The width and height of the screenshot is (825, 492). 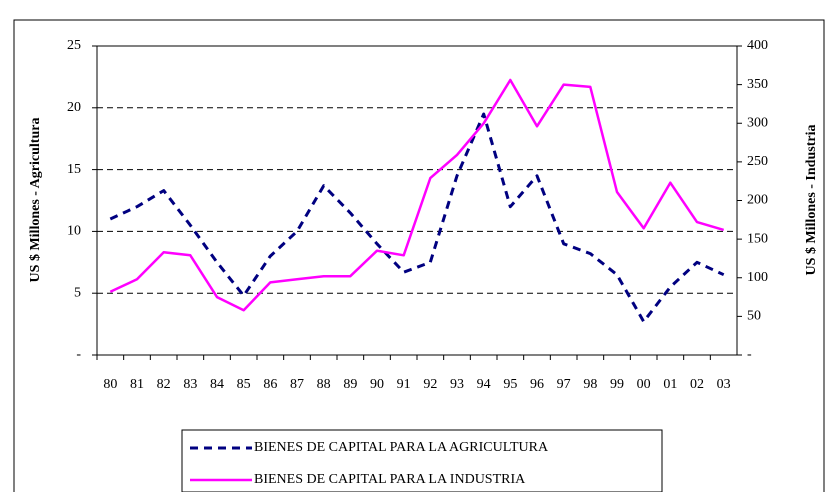 I want to click on y2-axis-title: US $ Millones - Industria, so click(x=811, y=200).